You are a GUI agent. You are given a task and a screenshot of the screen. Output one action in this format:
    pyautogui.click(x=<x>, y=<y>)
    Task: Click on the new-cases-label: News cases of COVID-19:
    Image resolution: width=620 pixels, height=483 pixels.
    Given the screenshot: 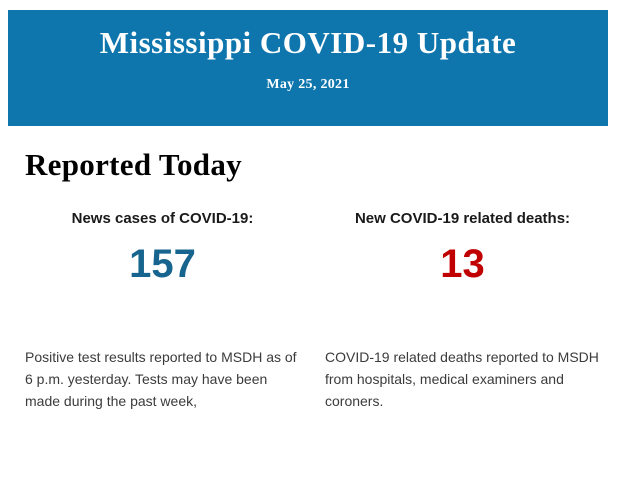 What is the action you would take?
    pyautogui.click(x=162, y=218)
    